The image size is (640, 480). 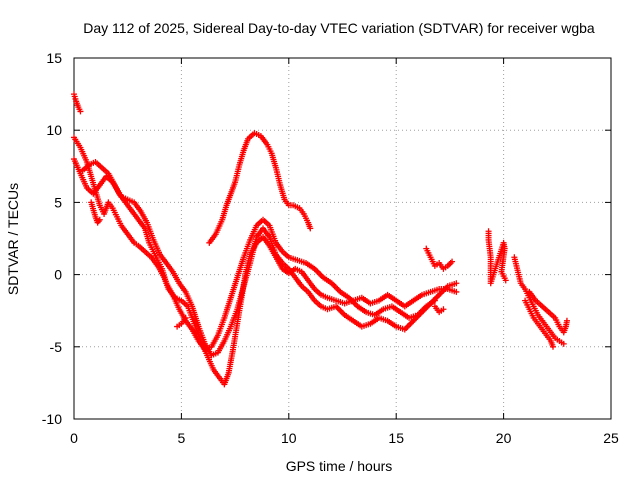 I want to click on x-tick-label: 15, so click(x=396, y=438).